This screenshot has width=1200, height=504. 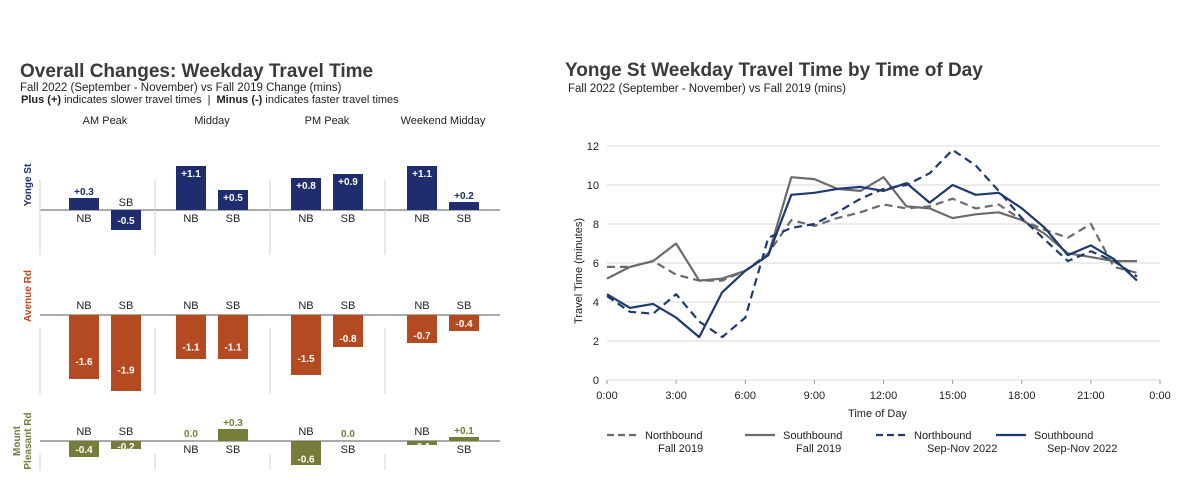 What do you see at coordinates (233, 219) in the screenshot?
I see `direction-label-0-1-1: SB` at bounding box center [233, 219].